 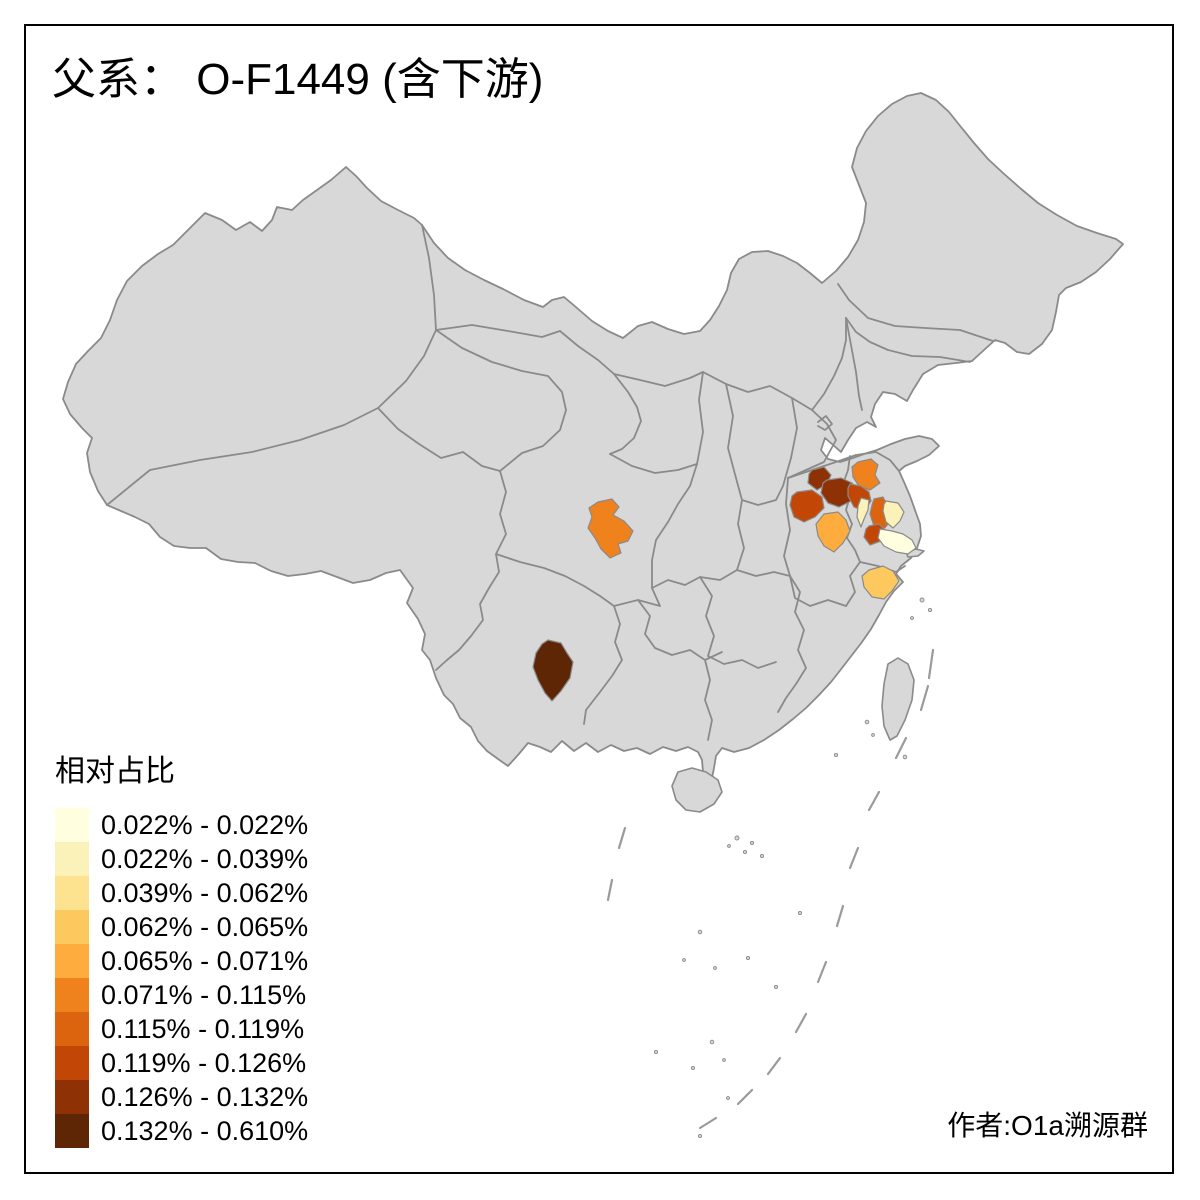 What do you see at coordinates (807, 506) in the screenshot?
I see `region-central-anhui-west` at bounding box center [807, 506].